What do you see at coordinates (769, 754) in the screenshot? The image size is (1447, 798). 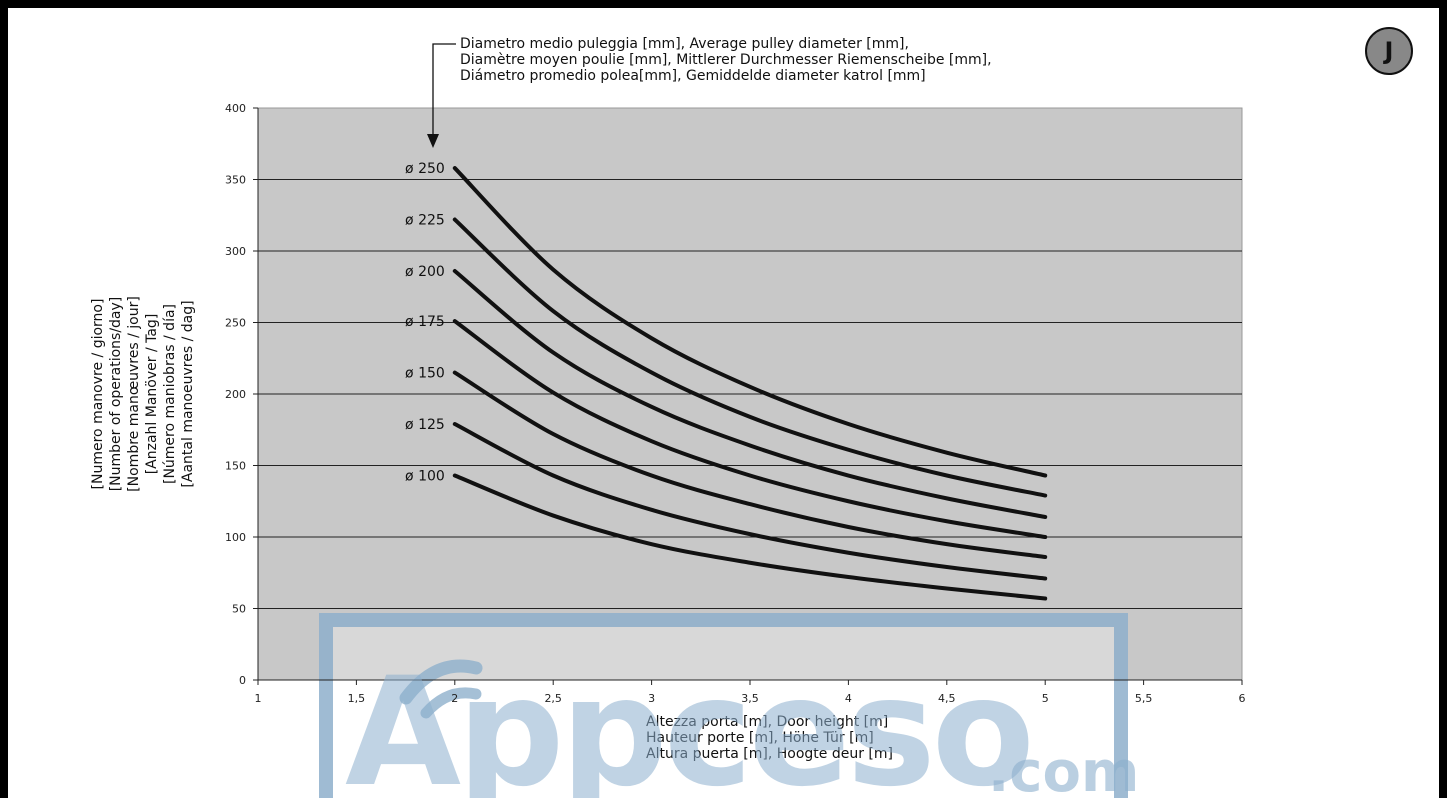 I see `x-label-line: Altura puerta [m], Hoogte deur [m]` at bounding box center [769, 754].